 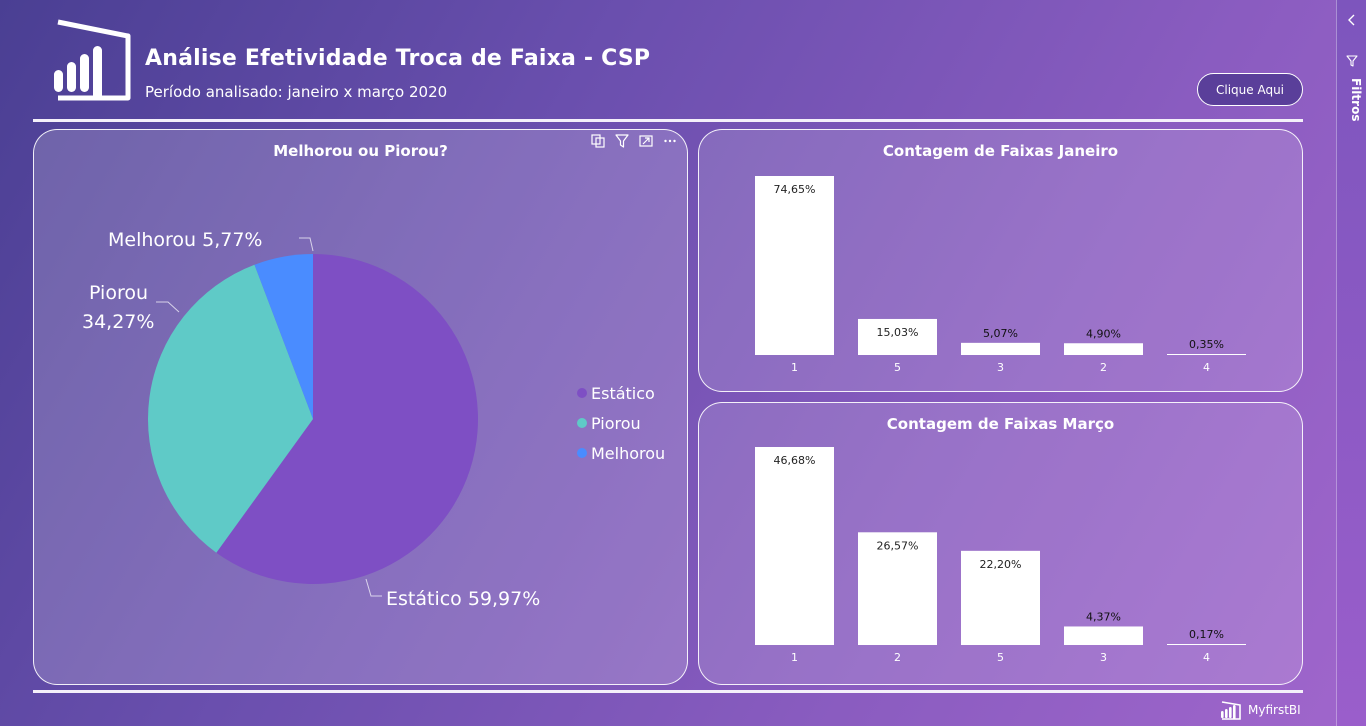 What do you see at coordinates (598, 141) in the screenshot?
I see `copy-icon` at bounding box center [598, 141].